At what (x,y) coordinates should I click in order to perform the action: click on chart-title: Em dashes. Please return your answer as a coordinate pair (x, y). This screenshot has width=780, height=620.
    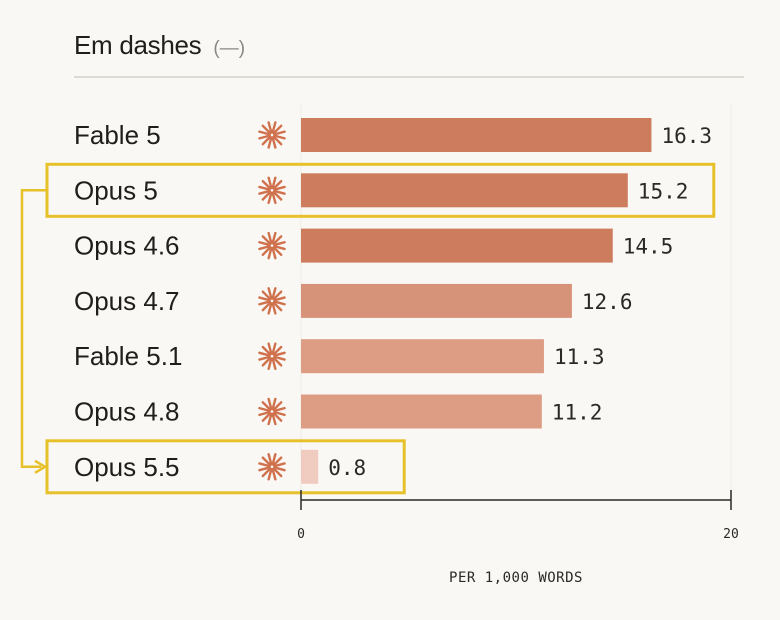
    Looking at the image, I should click on (138, 45).